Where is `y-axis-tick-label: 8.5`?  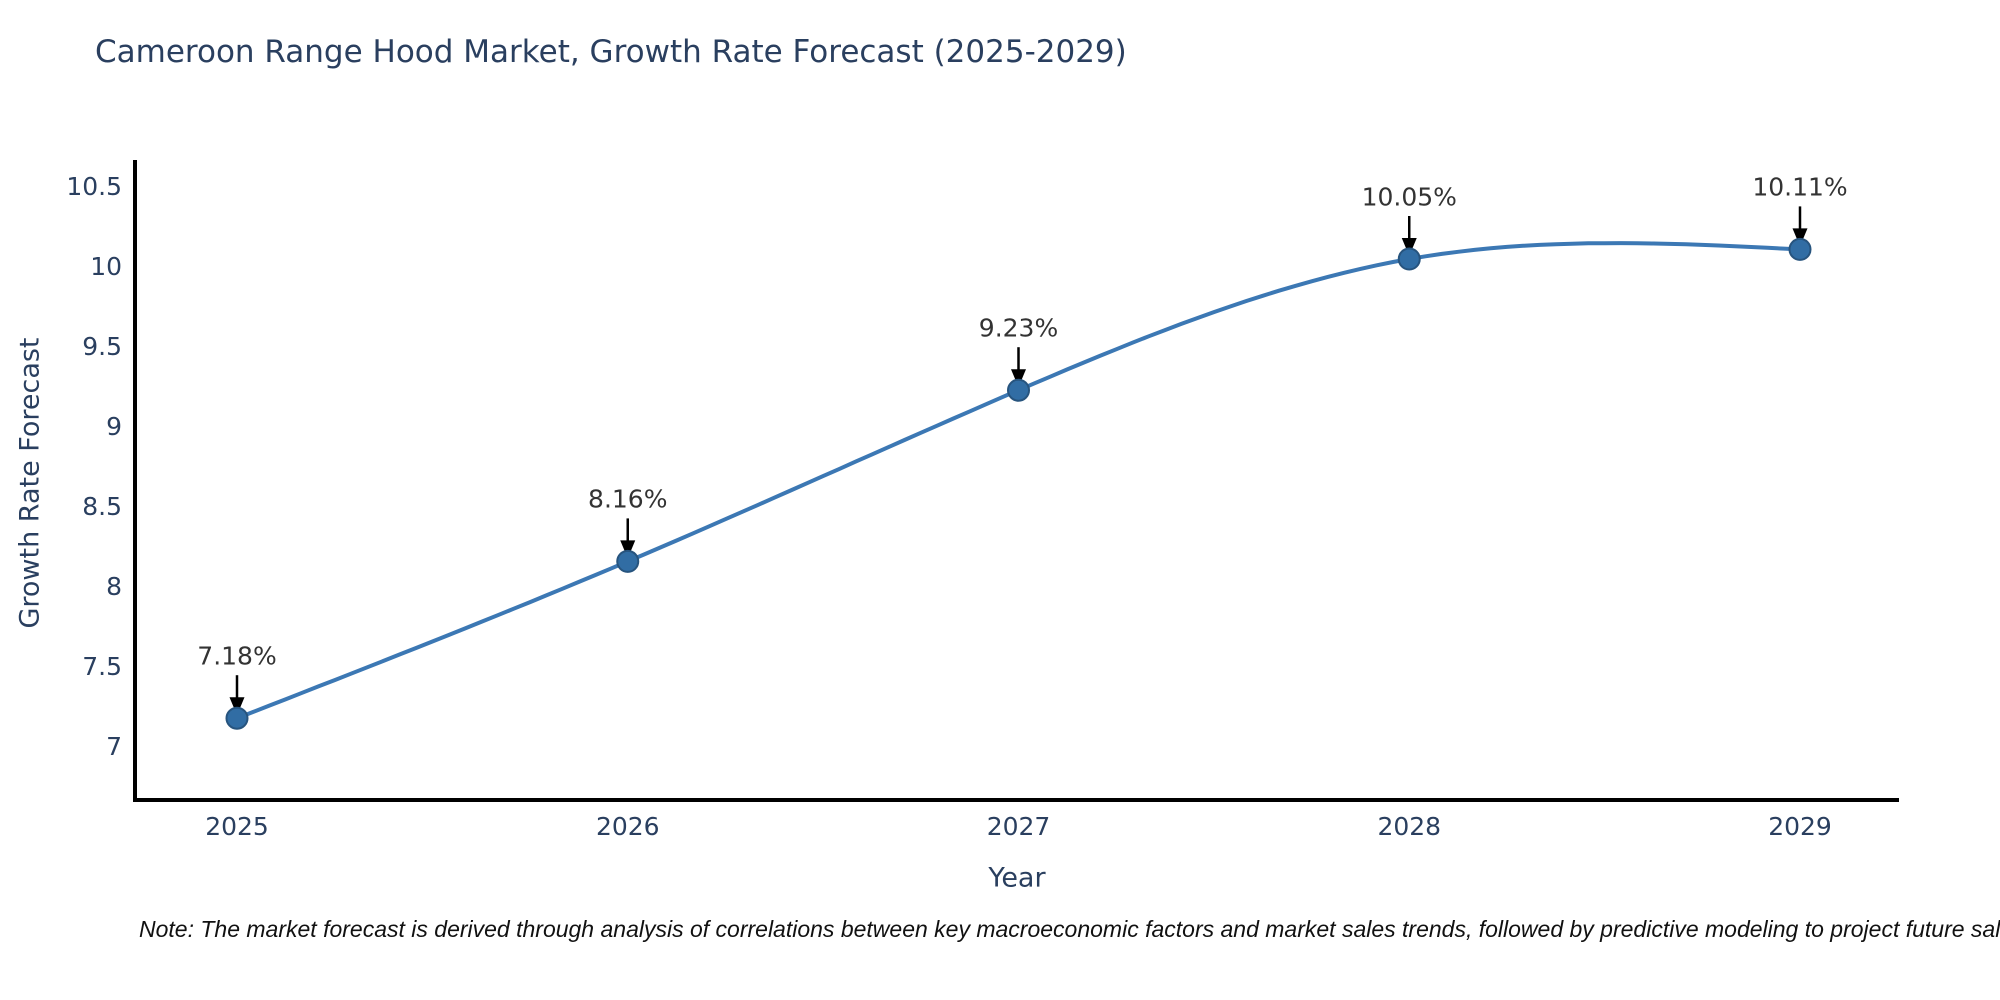
y-axis-tick-label: 8.5 is located at coordinates (102, 506).